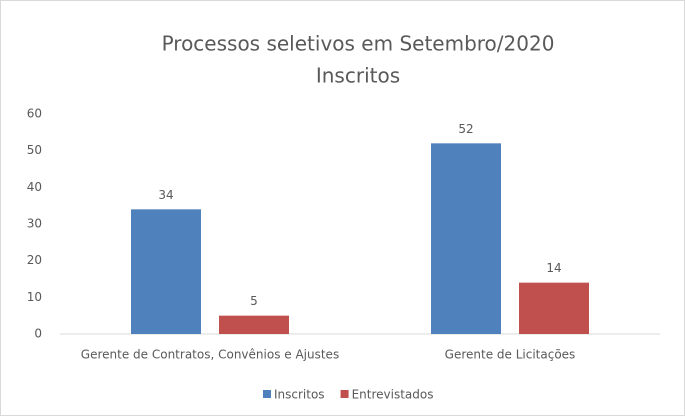 The image size is (685, 416). What do you see at coordinates (358, 76) in the screenshot?
I see `chart-subtitle: Inscritos` at bounding box center [358, 76].